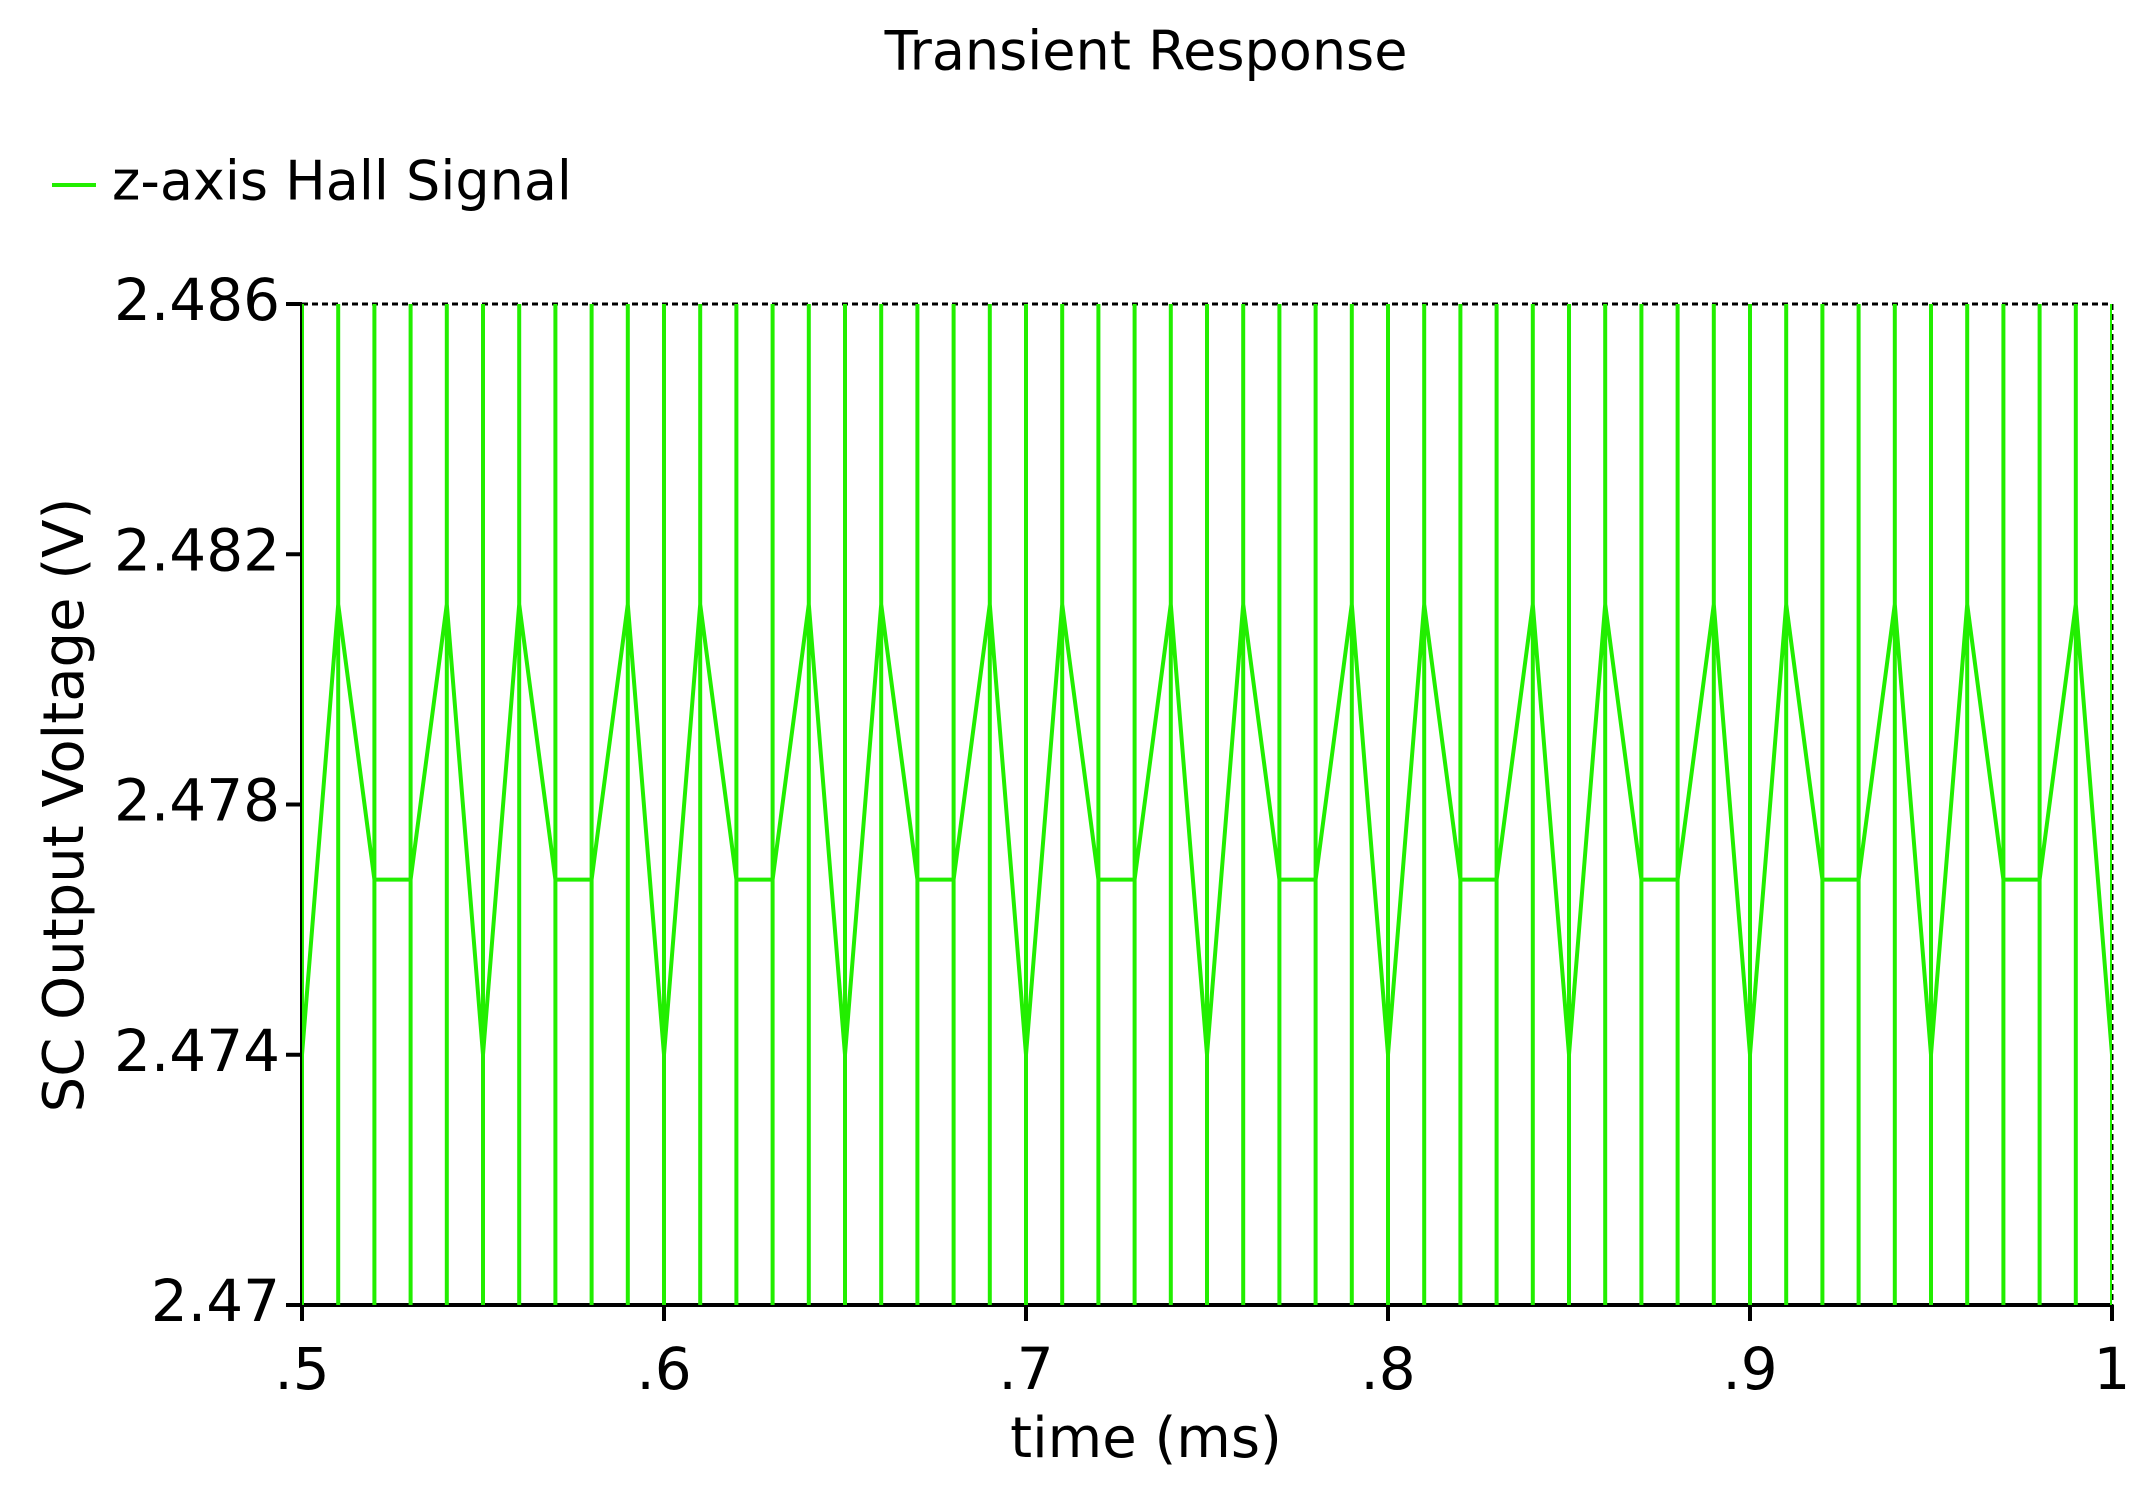  Describe the element at coordinates (1025, 1369) in the screenshot. I see `x-tick-label: .7` at that location.